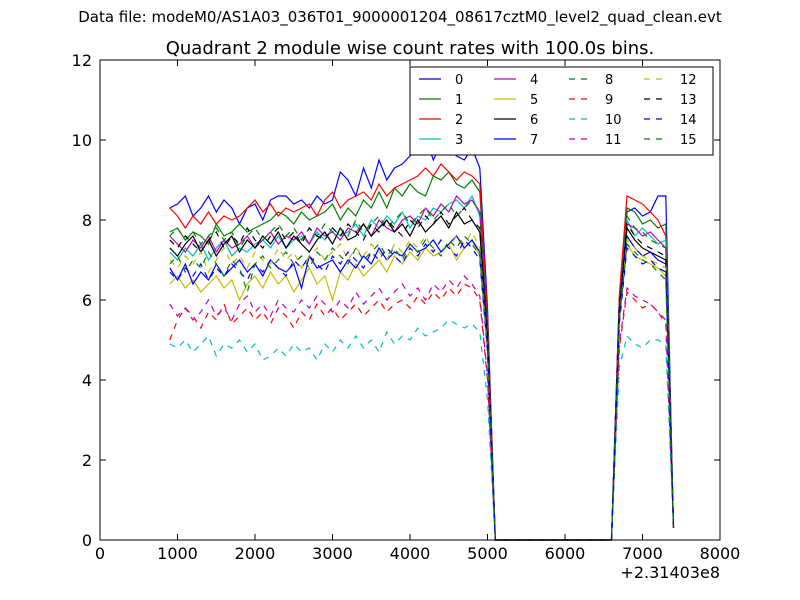 Image resolution: width=800 pixels, height=600 pixels. I want to click on legend-label-13: 13, so click(688, 100).